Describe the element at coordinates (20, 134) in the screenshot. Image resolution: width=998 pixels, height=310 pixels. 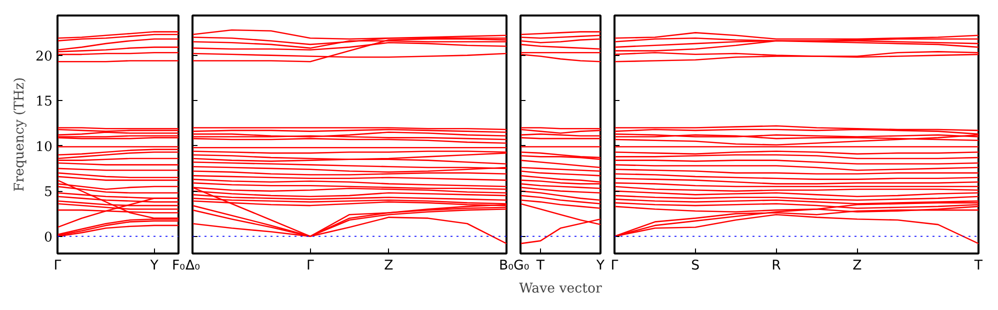
I see `y-axis-title: Frequency (THz)` at that location.